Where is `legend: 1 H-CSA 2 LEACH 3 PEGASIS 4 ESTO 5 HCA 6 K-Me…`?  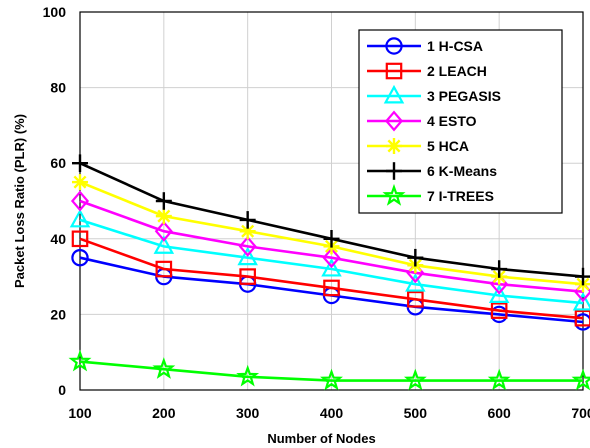 legend: 1 H-CSA 2 LEACH 3 PEGASIS 4 ESTO 5 HCA 6 K-Me… is located at coordinates (460, 121).